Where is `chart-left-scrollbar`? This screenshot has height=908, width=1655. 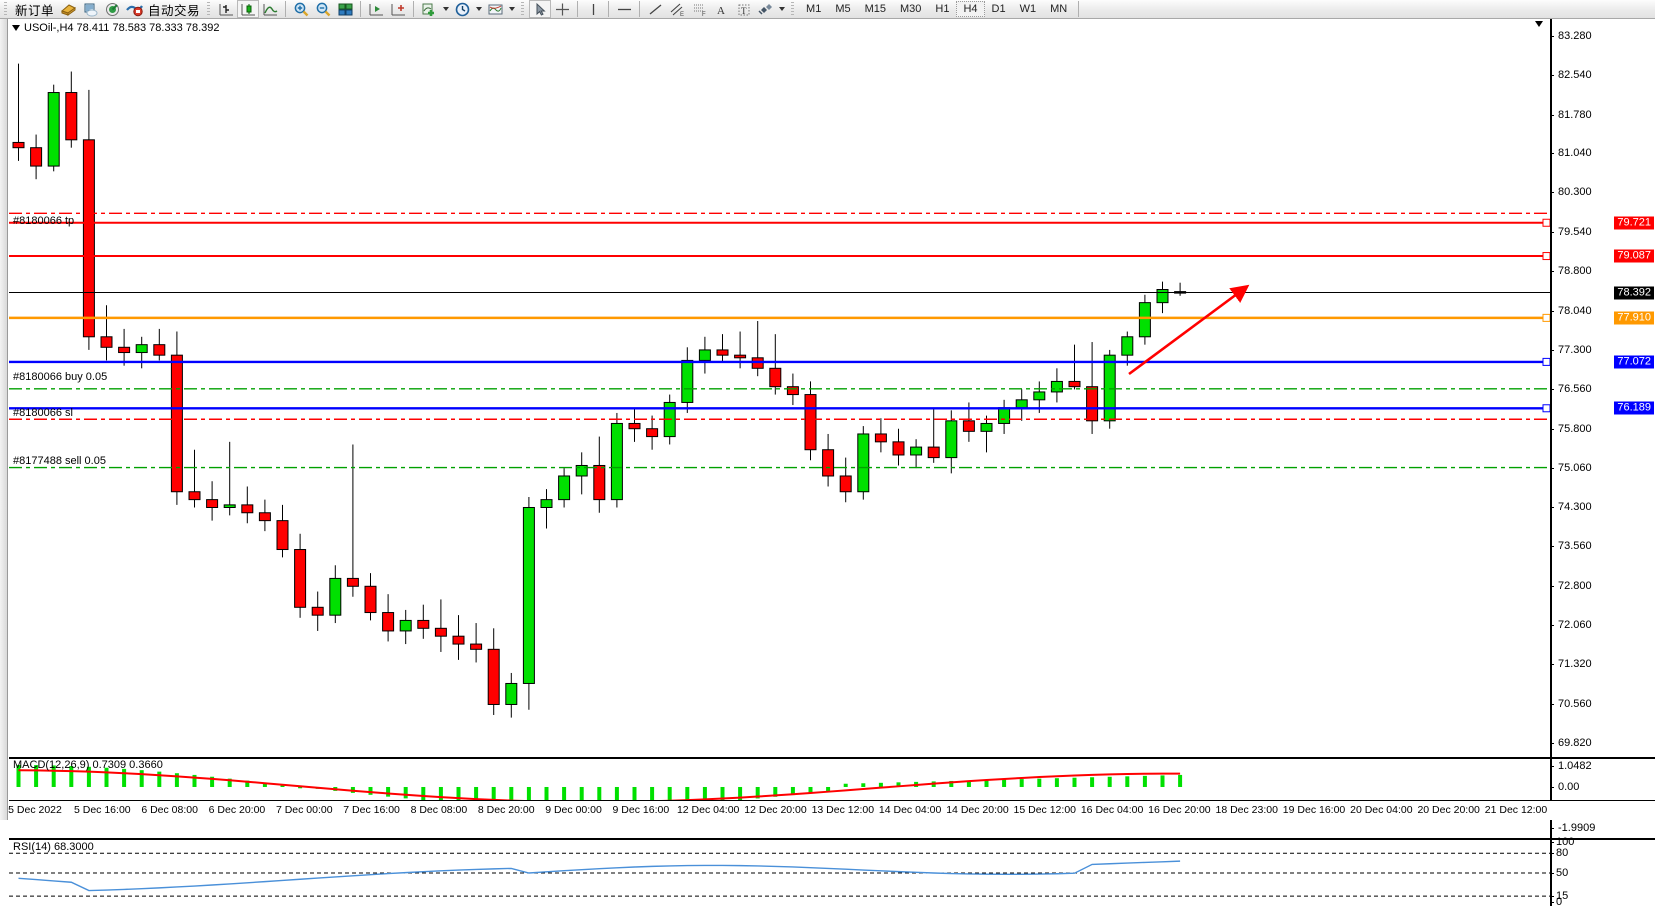 chart-left-scrollbar is located at coordinates (4, 419).